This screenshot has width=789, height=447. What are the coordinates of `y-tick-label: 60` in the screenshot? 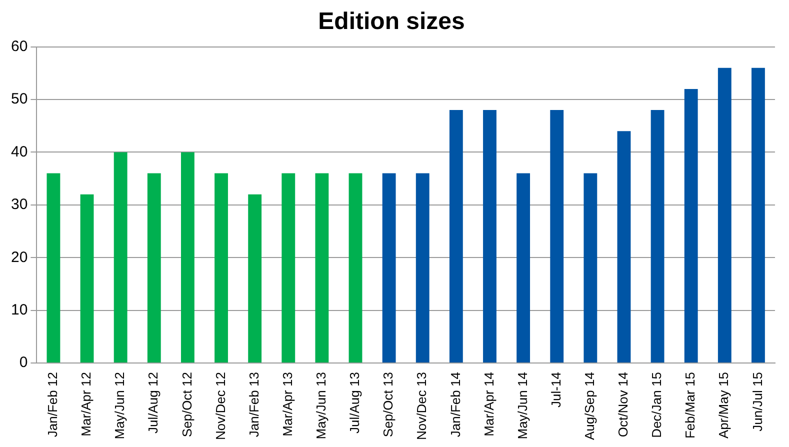 It's located at (19, 46).